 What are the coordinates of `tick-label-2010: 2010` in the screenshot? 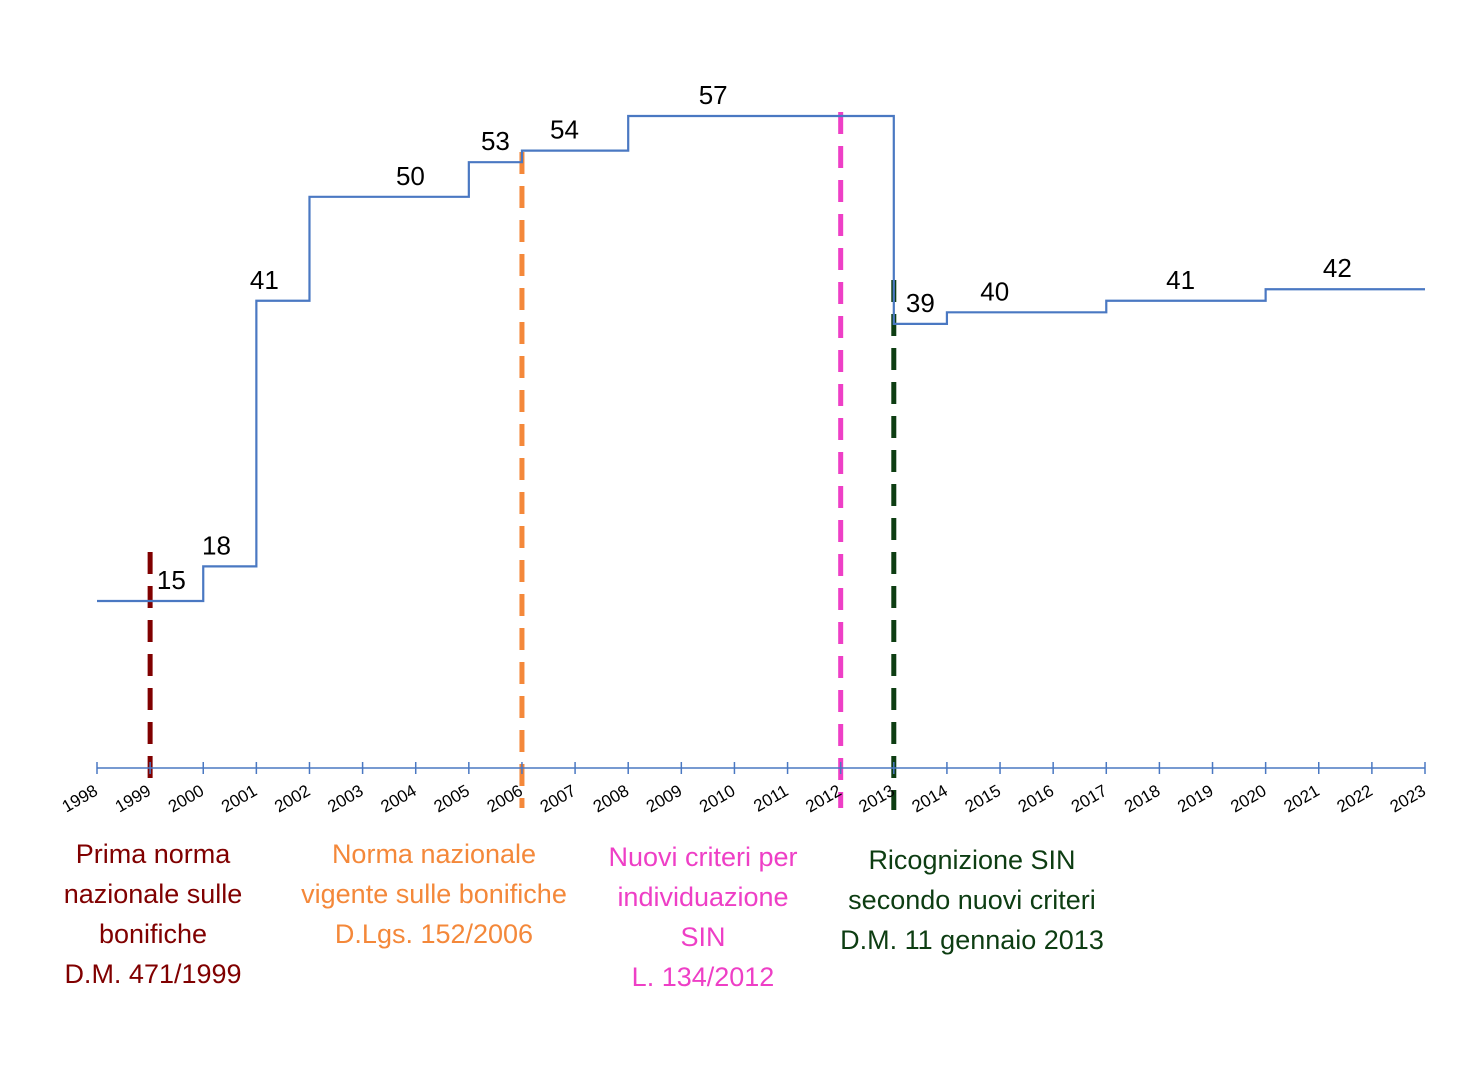 It's located at (717, 798).